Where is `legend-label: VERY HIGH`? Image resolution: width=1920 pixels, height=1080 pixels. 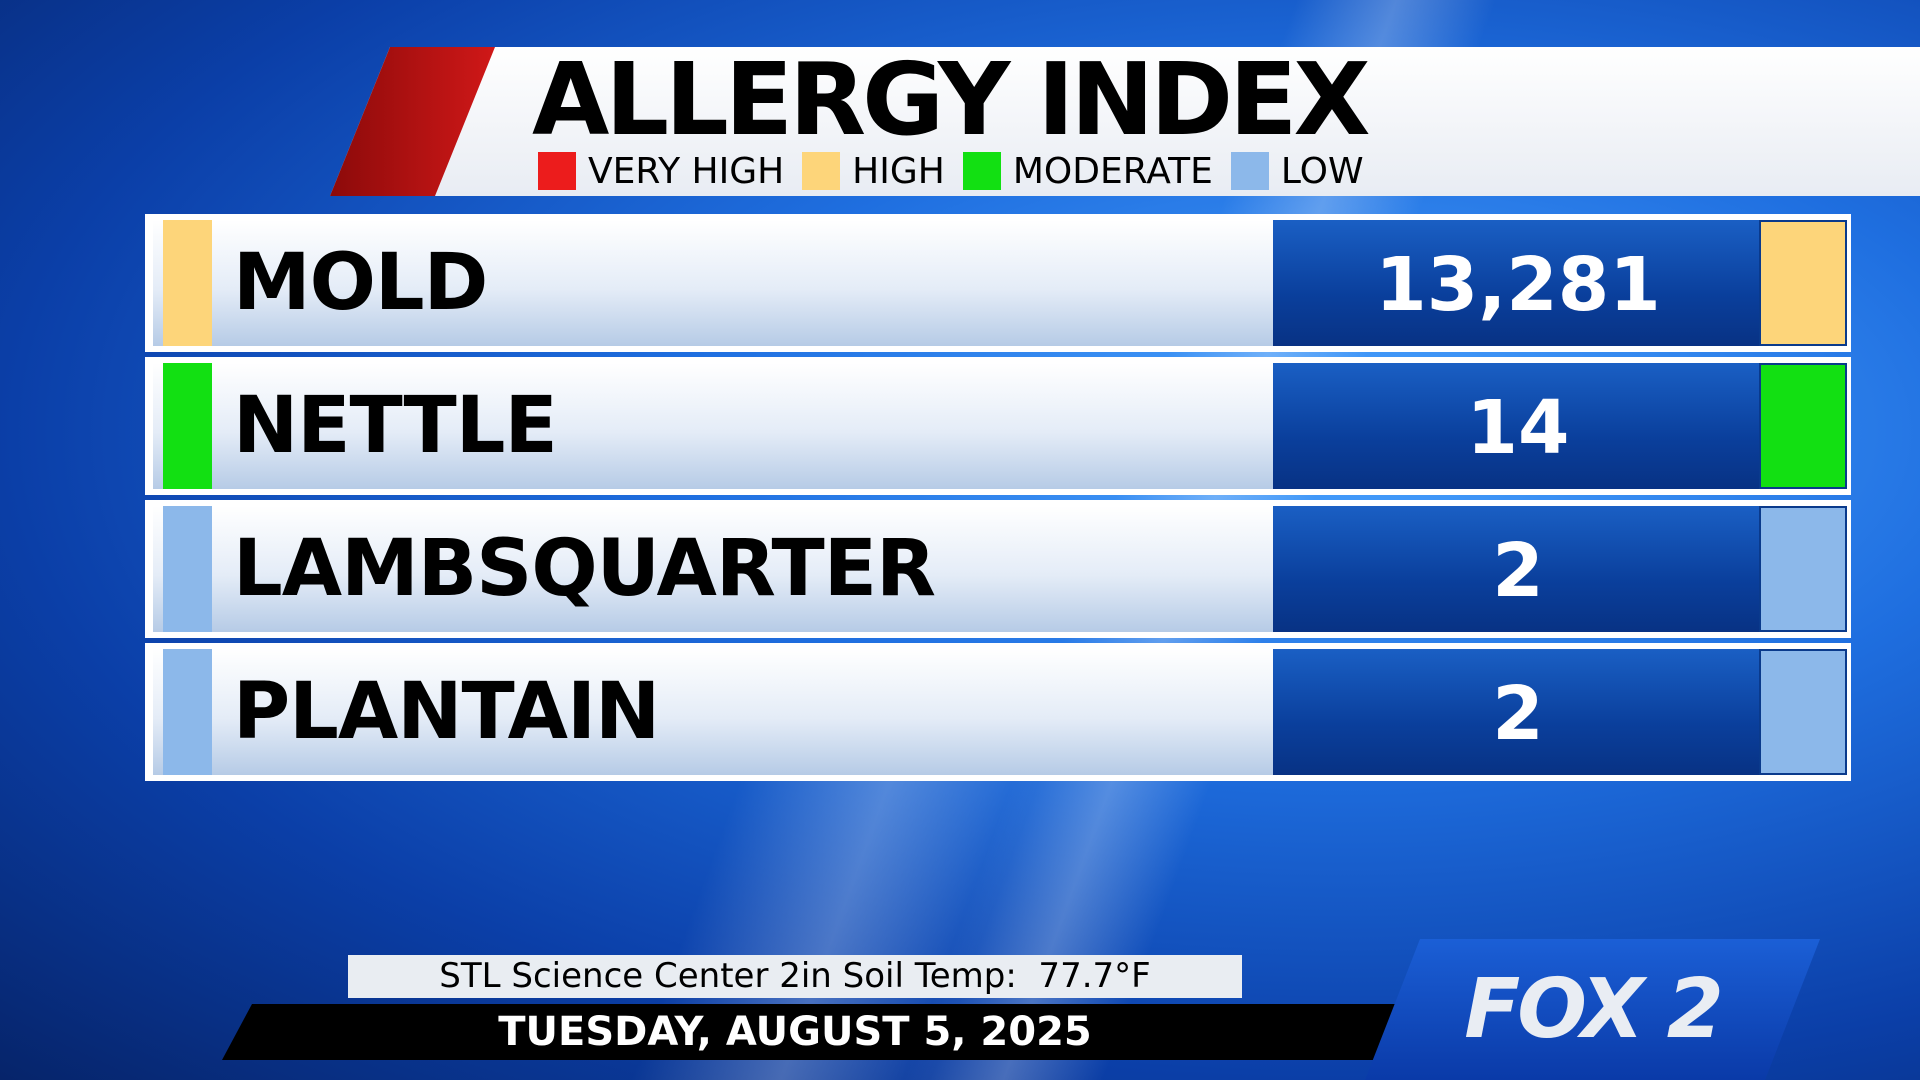
legend-label: VERY HIGH is located at coordinates (686, 171).